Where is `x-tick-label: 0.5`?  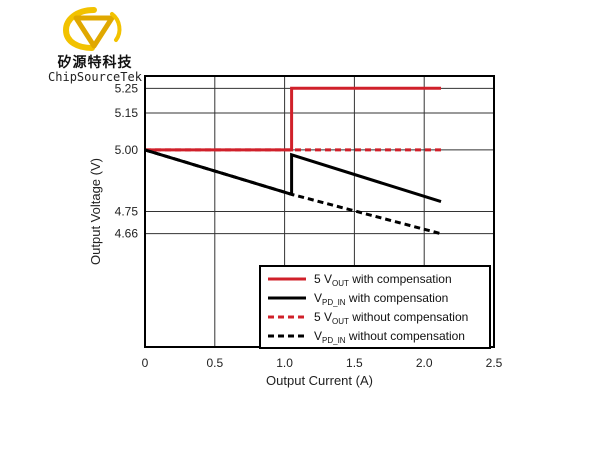 x-tick-label: 0.5 is located at coordinates (214, 363).